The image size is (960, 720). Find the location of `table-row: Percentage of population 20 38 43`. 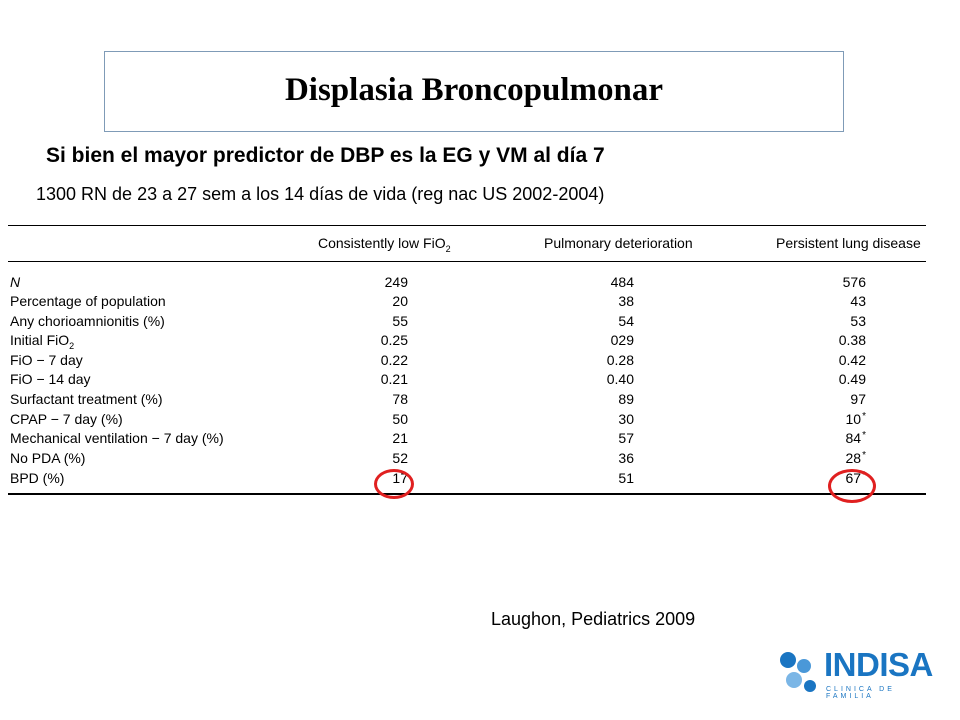

table-row: Percentage of population 20 38 43 is located at coordinates (467, 303).